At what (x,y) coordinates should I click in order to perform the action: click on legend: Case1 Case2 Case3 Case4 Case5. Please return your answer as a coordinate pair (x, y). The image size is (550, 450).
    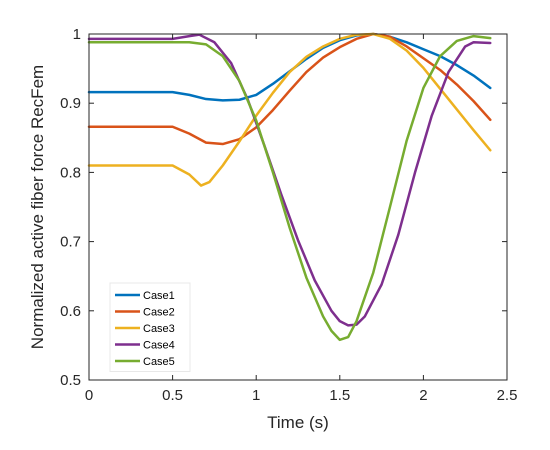
    Looking at the image, I should click on (150, 327).